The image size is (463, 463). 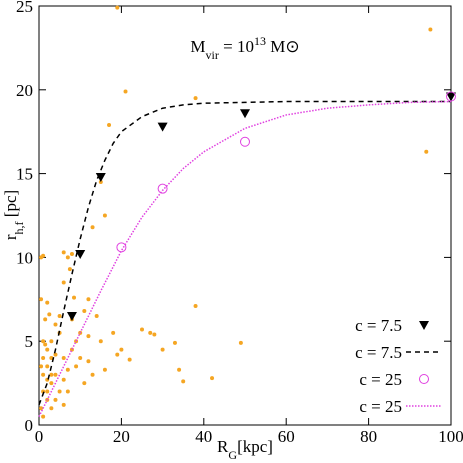 I want to click on x-tick-label: 60, so click(x=286, y=436).